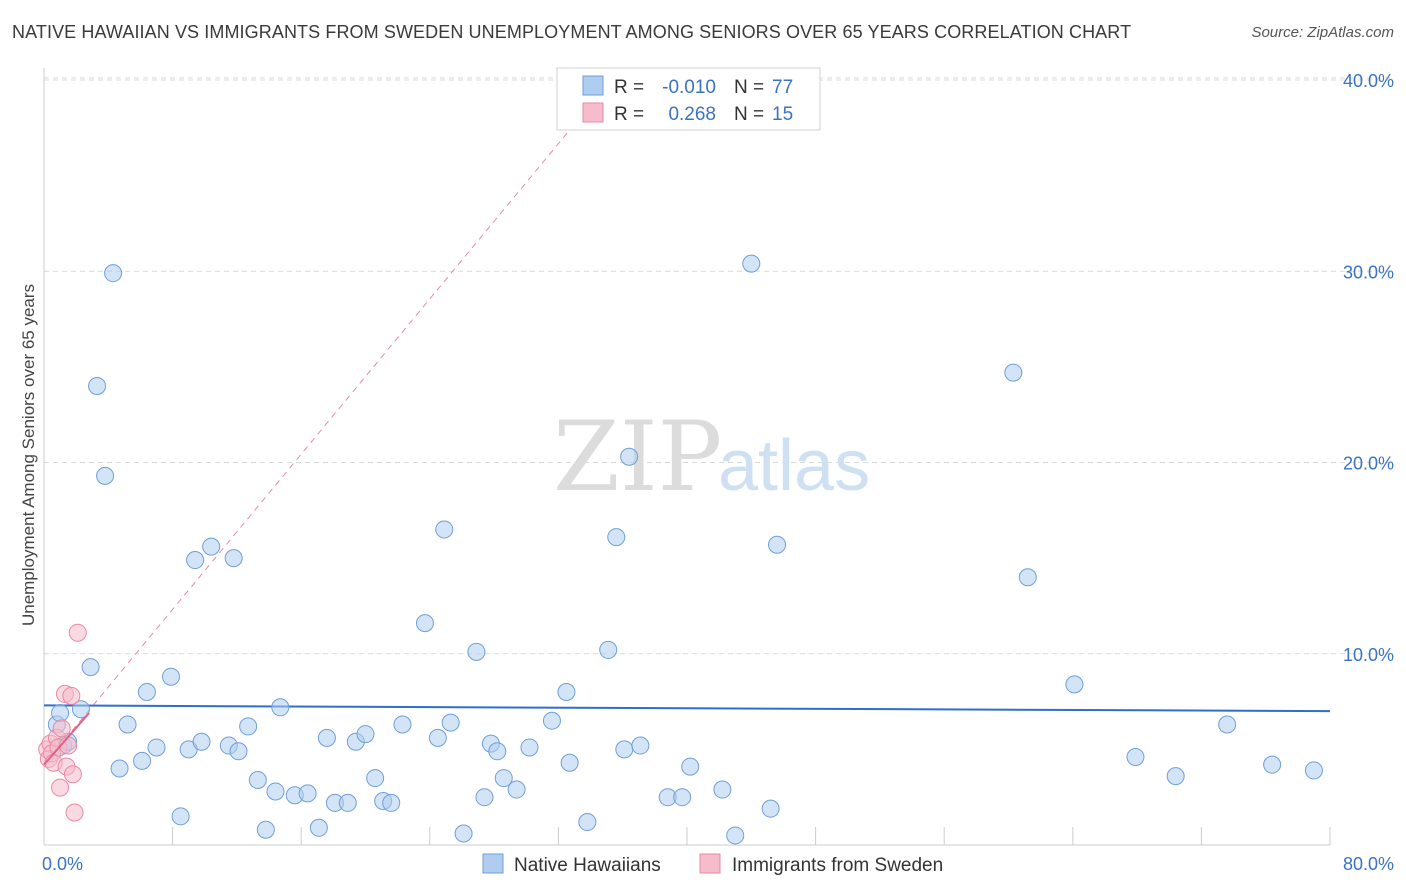 The width and height of the screenshot is (1406, 892). I want to click on bottom-swatch-pink, so click(710, 863).